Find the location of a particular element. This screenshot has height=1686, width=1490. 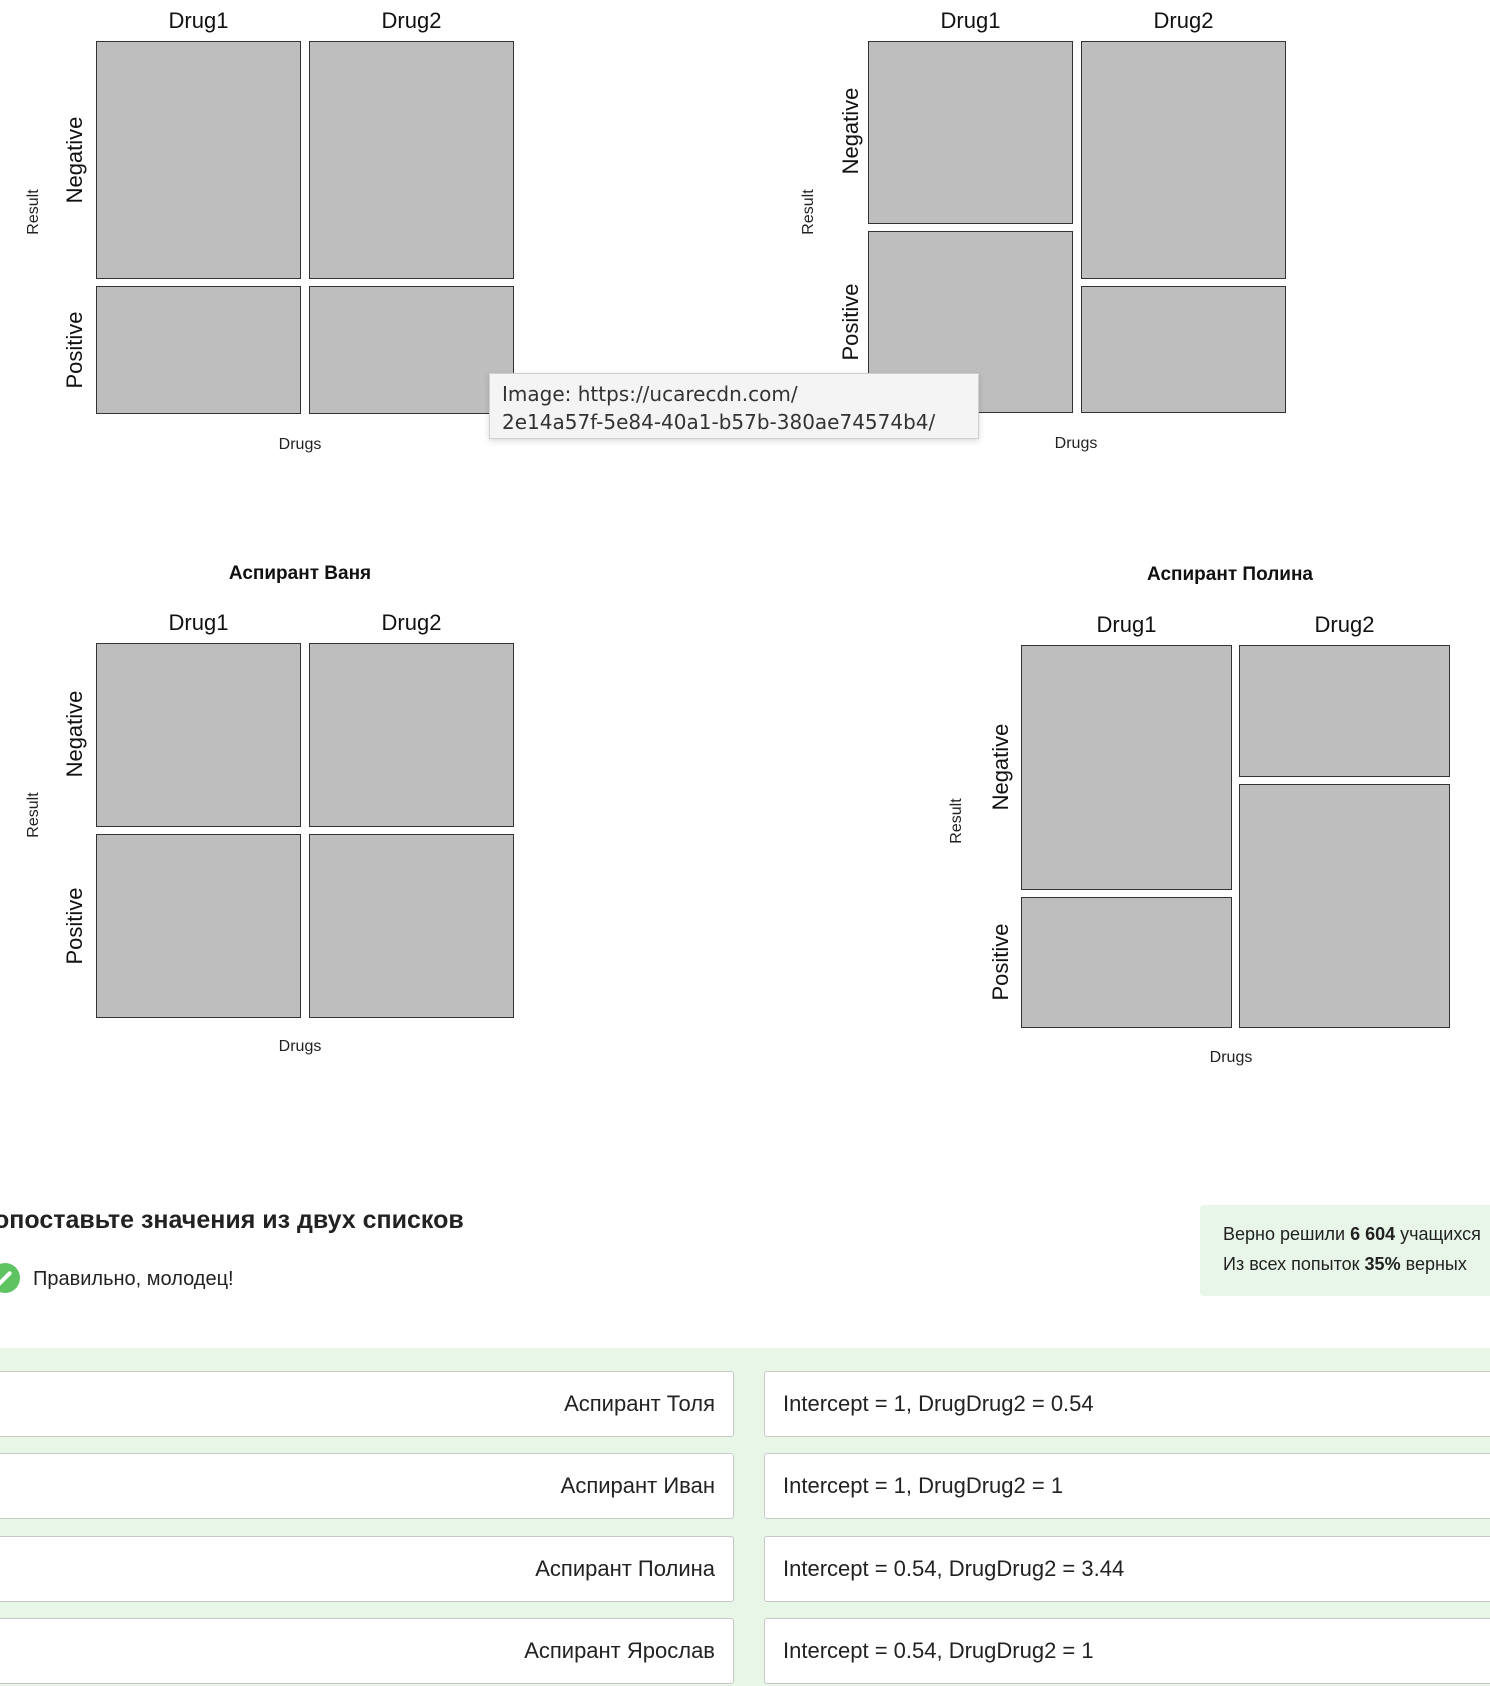

task-title: опоставьте значения из двух списков is located at coordinates (232, 1220).